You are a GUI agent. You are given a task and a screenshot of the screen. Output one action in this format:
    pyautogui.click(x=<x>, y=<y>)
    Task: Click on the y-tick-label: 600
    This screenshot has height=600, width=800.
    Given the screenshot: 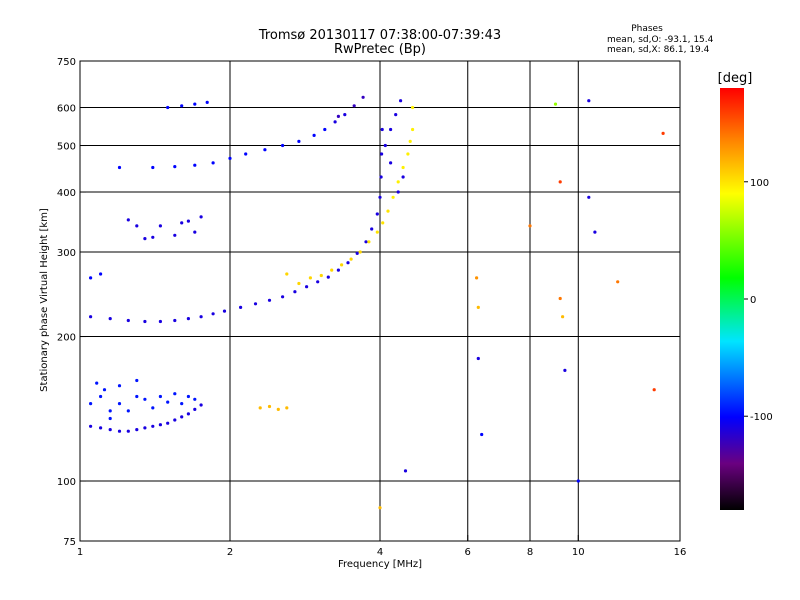 What is the action you would take?
    pyautogui.click(x=66, y=109)
    